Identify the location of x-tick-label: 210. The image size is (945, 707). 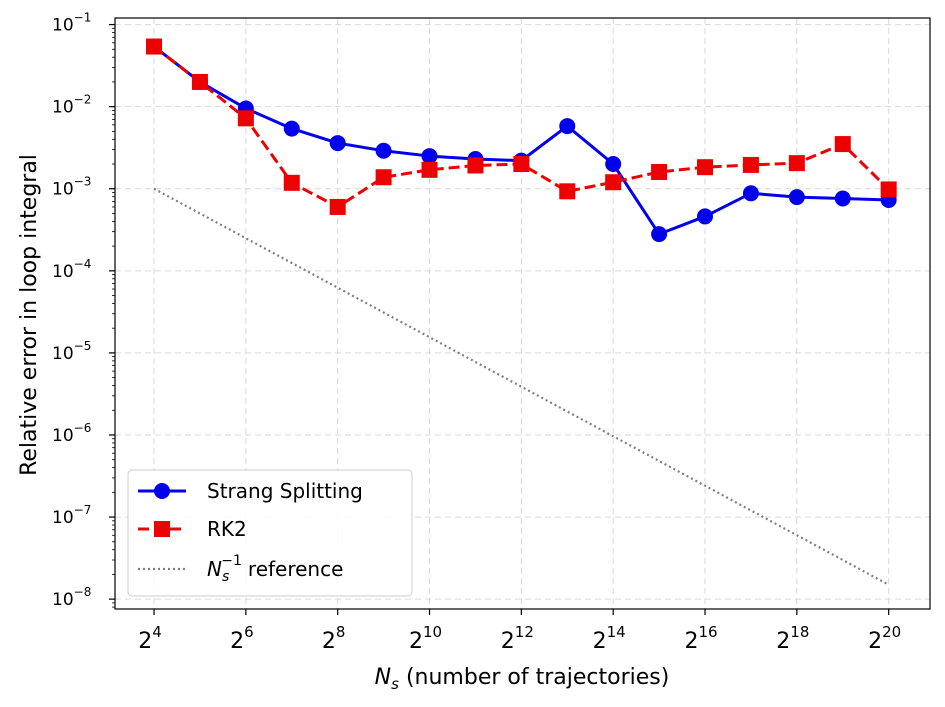
(425, 638).